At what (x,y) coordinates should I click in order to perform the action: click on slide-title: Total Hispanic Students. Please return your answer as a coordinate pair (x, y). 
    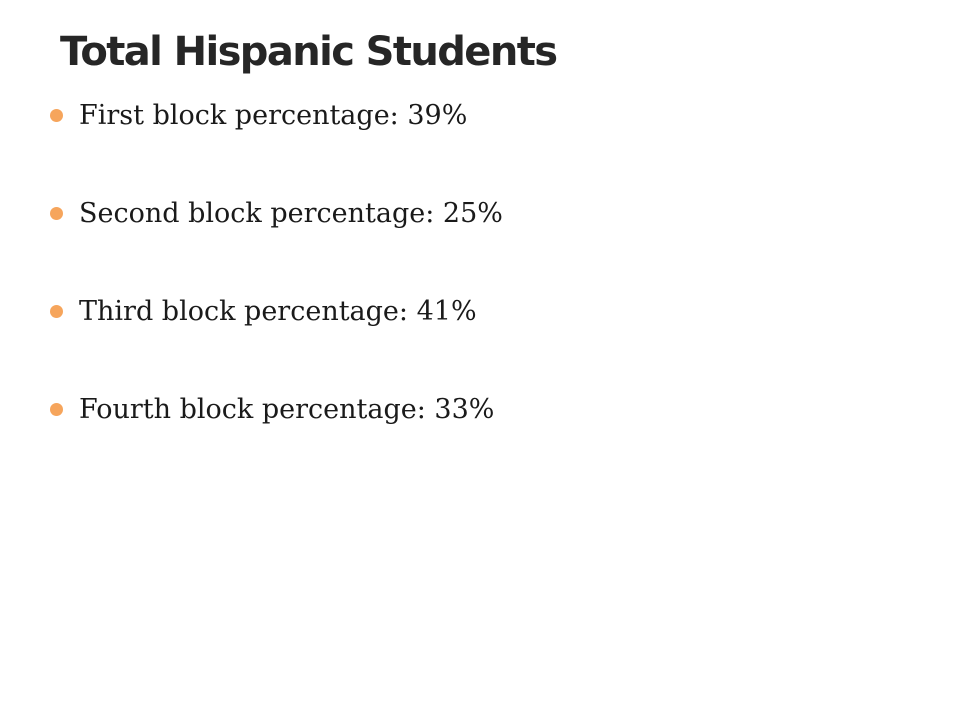
    Looking at the image, I should click on (309, 52).